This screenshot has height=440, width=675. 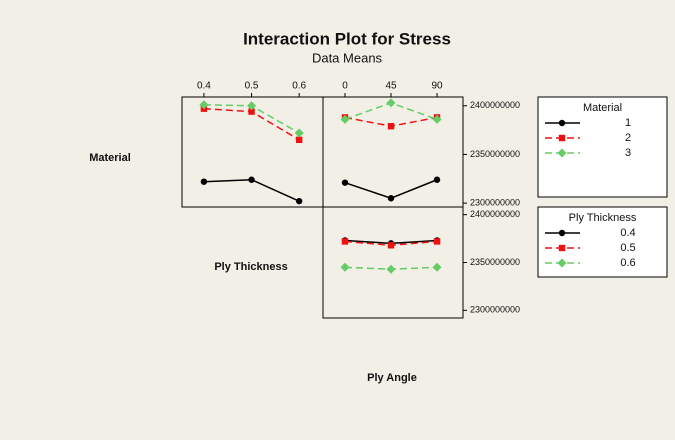 I want to click on x-tick-label: 0.4, so click(x=204, y=86).